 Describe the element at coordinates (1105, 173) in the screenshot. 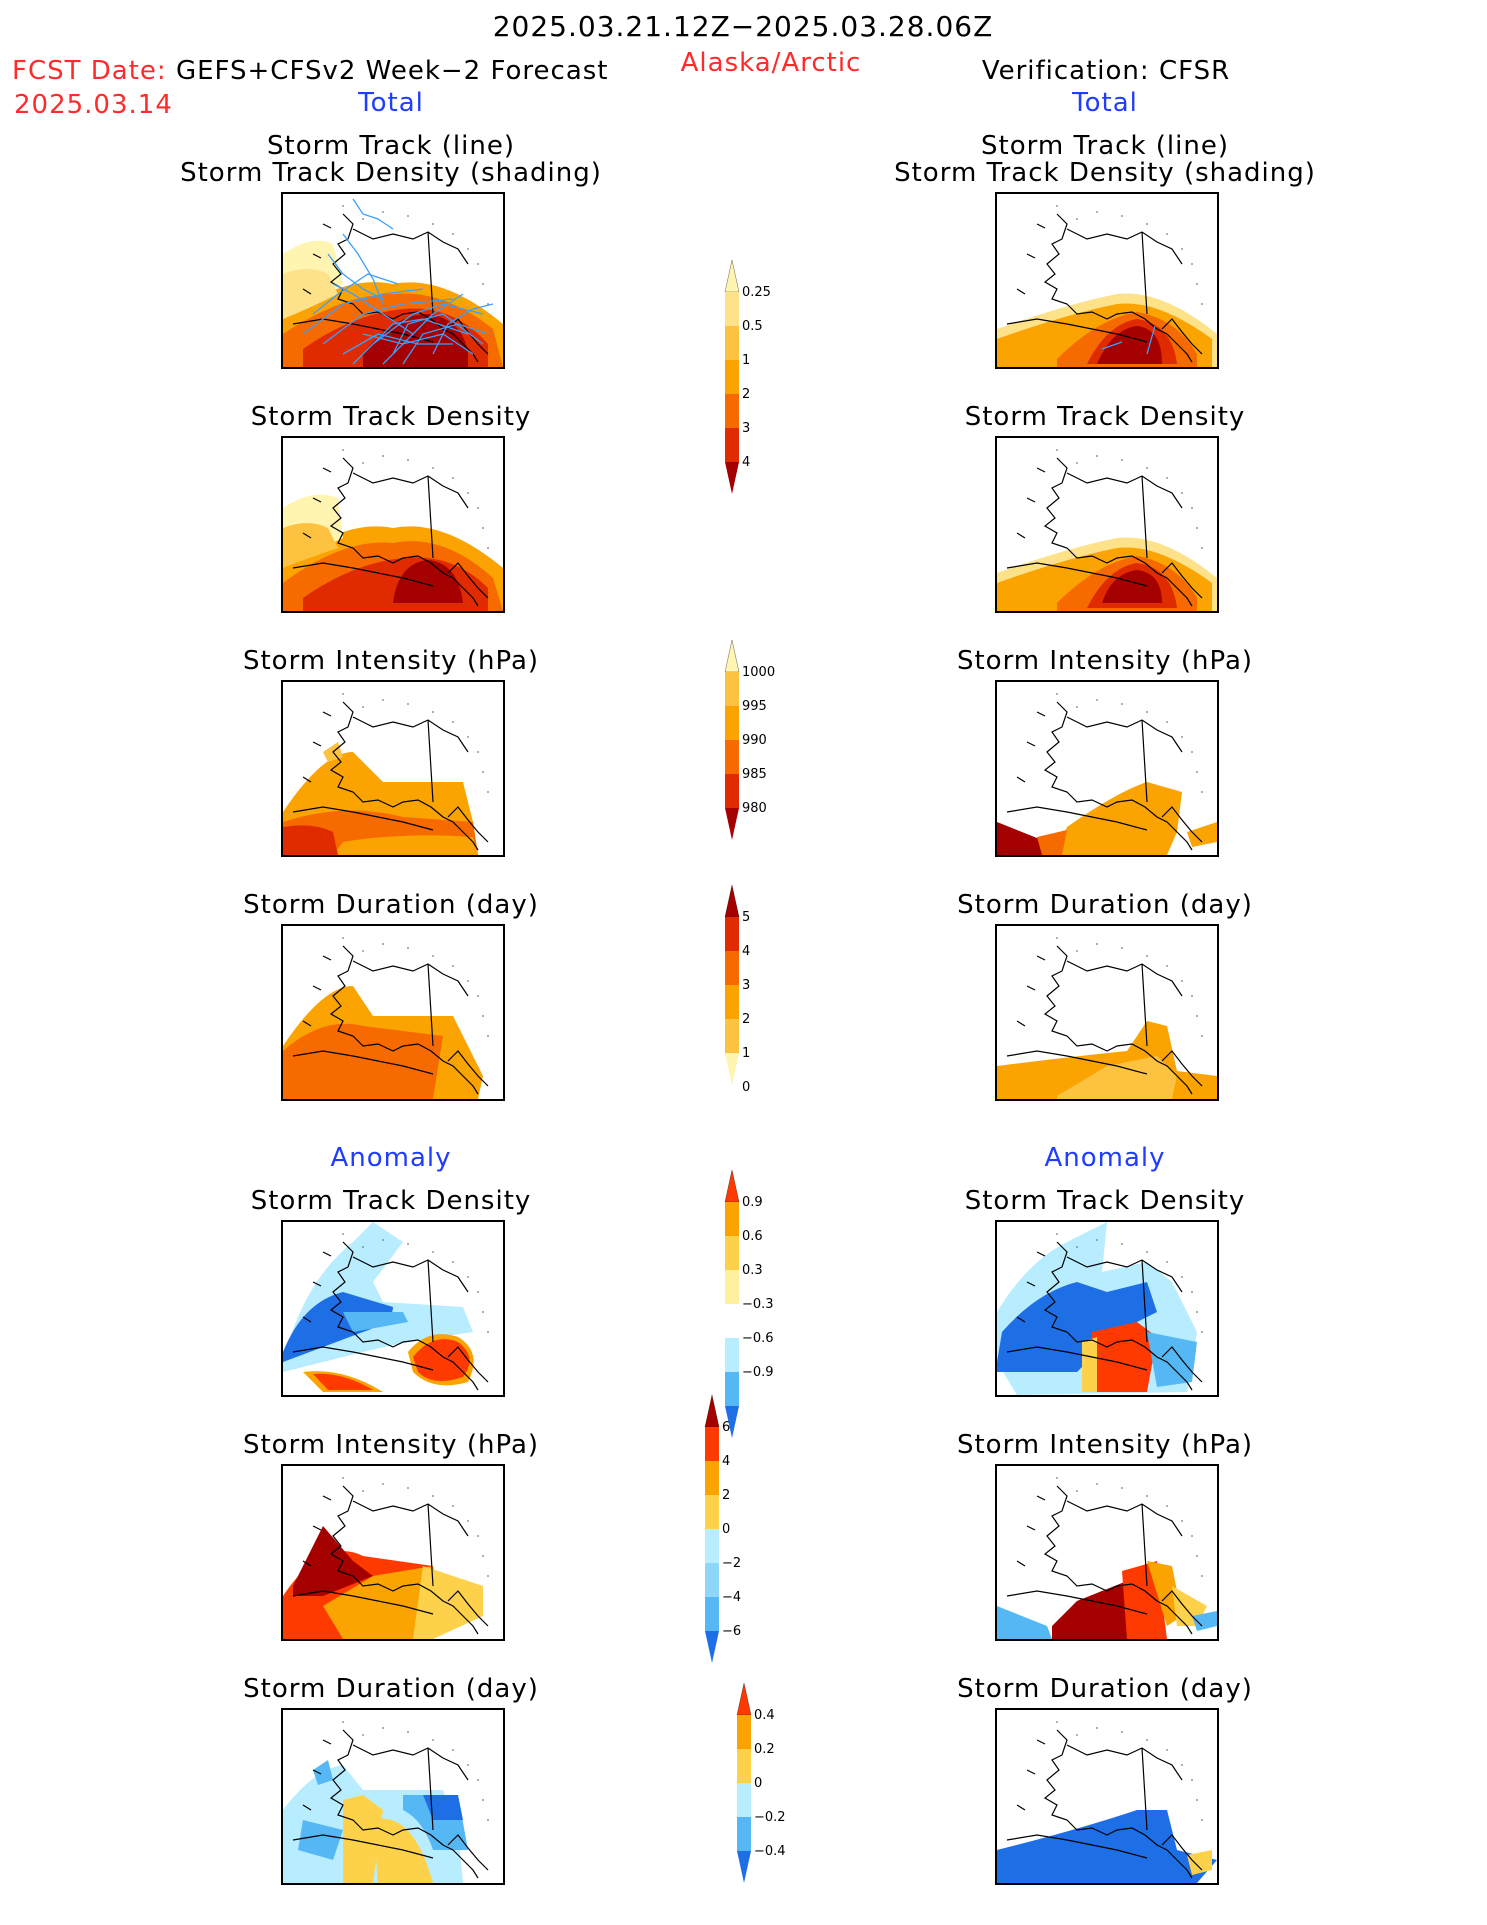

I see `title-track-shading-right: Storm Track Density (shading)` at that location.